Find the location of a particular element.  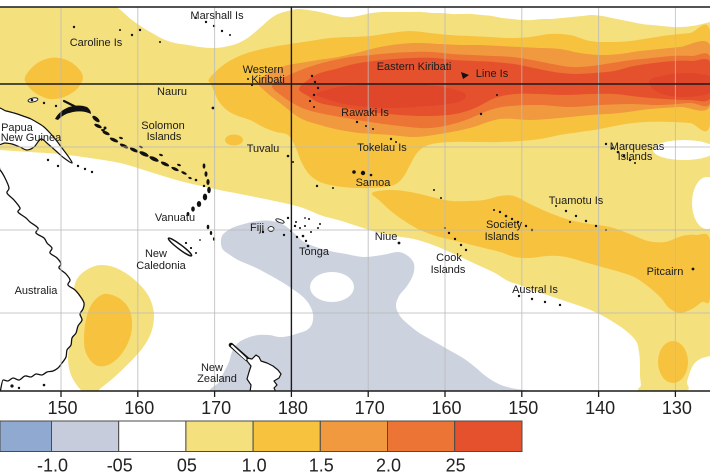

svg-text: Tonga is located at coordinates (314, 252).